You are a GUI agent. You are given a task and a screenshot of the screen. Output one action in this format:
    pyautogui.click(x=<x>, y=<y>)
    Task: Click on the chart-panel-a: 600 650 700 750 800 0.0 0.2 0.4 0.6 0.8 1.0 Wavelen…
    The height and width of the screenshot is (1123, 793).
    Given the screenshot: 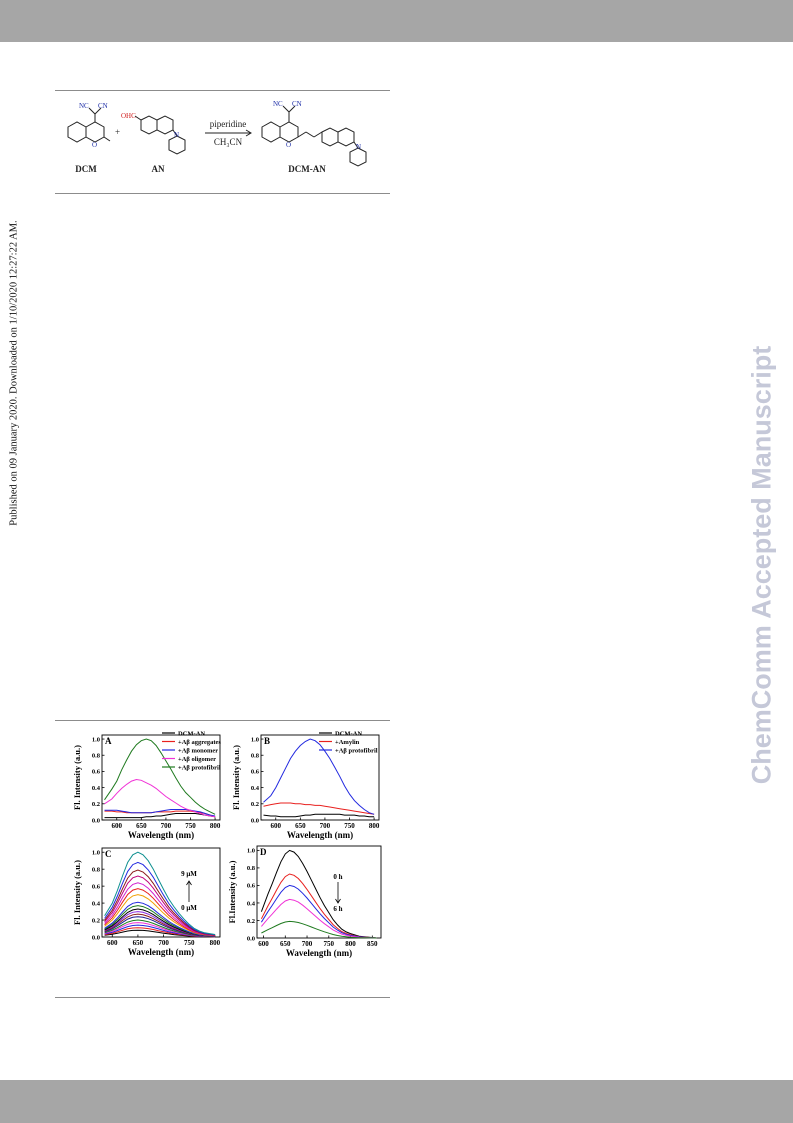 What is the action you would take?
    pyautogui.click(x=146, y=785)
    